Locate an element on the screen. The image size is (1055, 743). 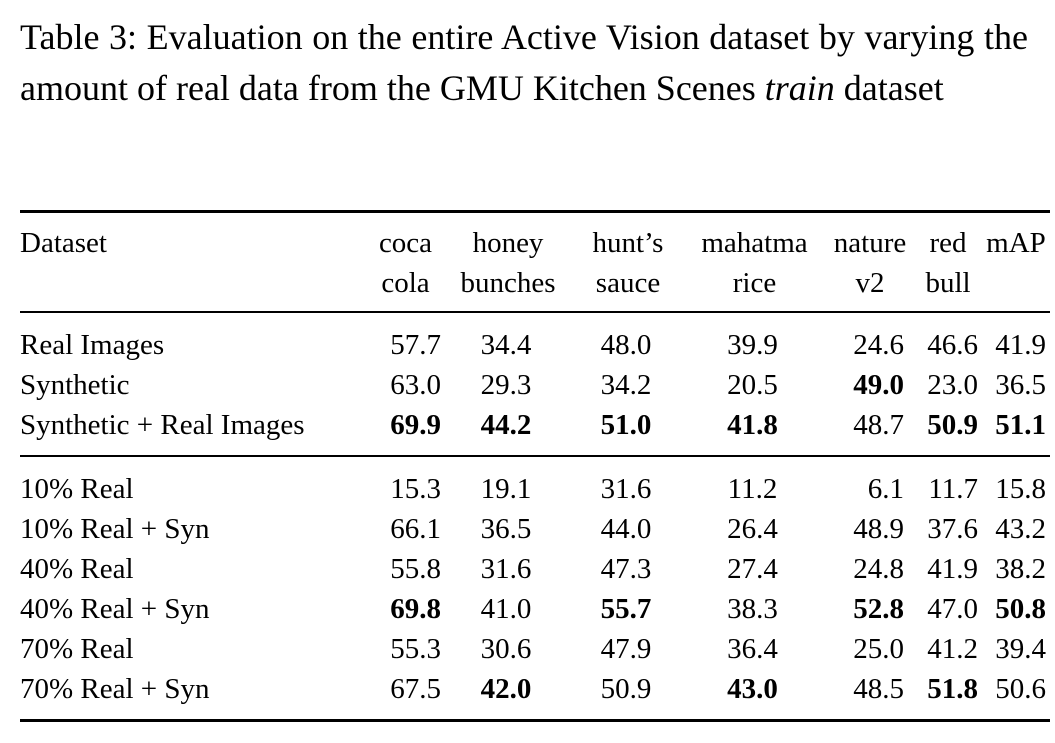
table-cell: 11.2 is located at coordinates (752, 489).